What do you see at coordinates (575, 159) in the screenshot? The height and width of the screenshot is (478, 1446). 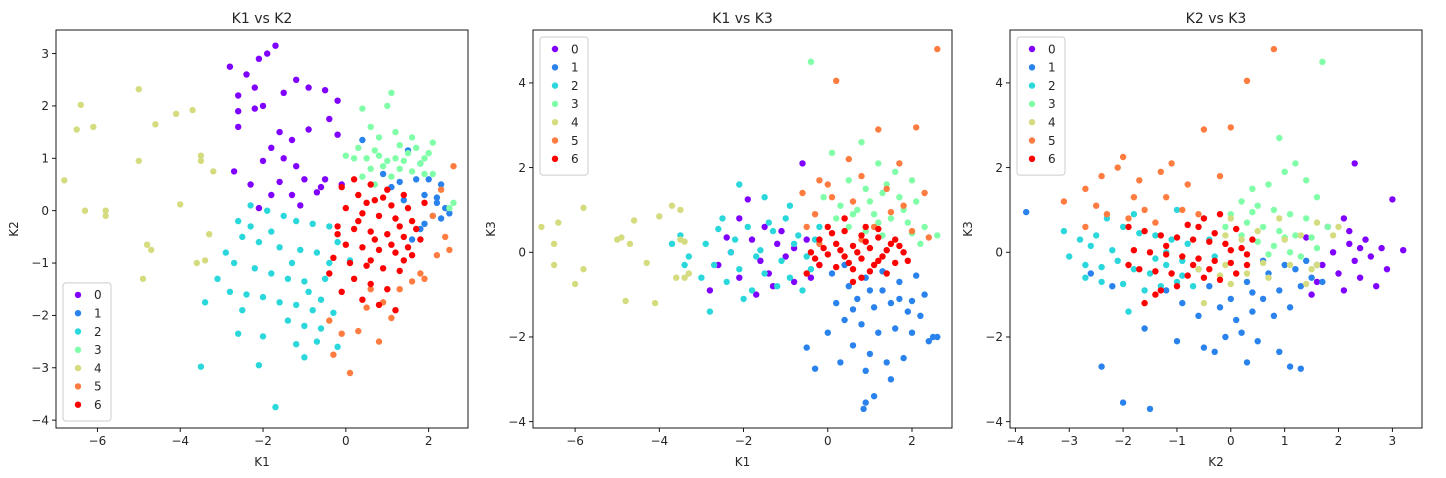 I see `legend-label-6: 6` at bounding box center [575, 159].